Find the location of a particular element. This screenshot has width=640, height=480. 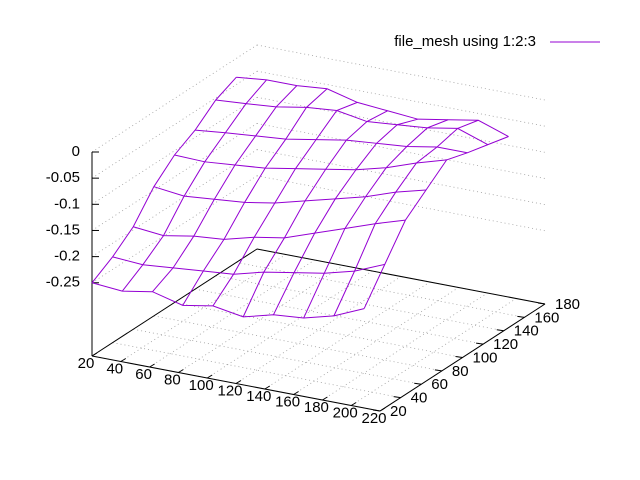

y-tick-label: 20 is located at coordinates (398, 411).